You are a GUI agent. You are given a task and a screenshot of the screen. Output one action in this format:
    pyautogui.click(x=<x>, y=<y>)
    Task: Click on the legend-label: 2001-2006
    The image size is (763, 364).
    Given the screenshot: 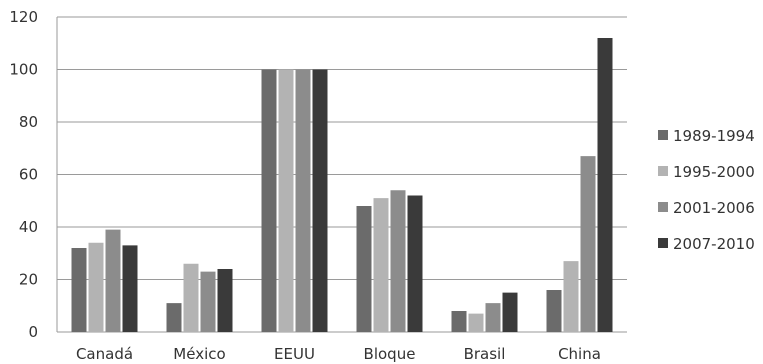 What is the action you would take?
    pyautogui.click(x=714, y=208)
    